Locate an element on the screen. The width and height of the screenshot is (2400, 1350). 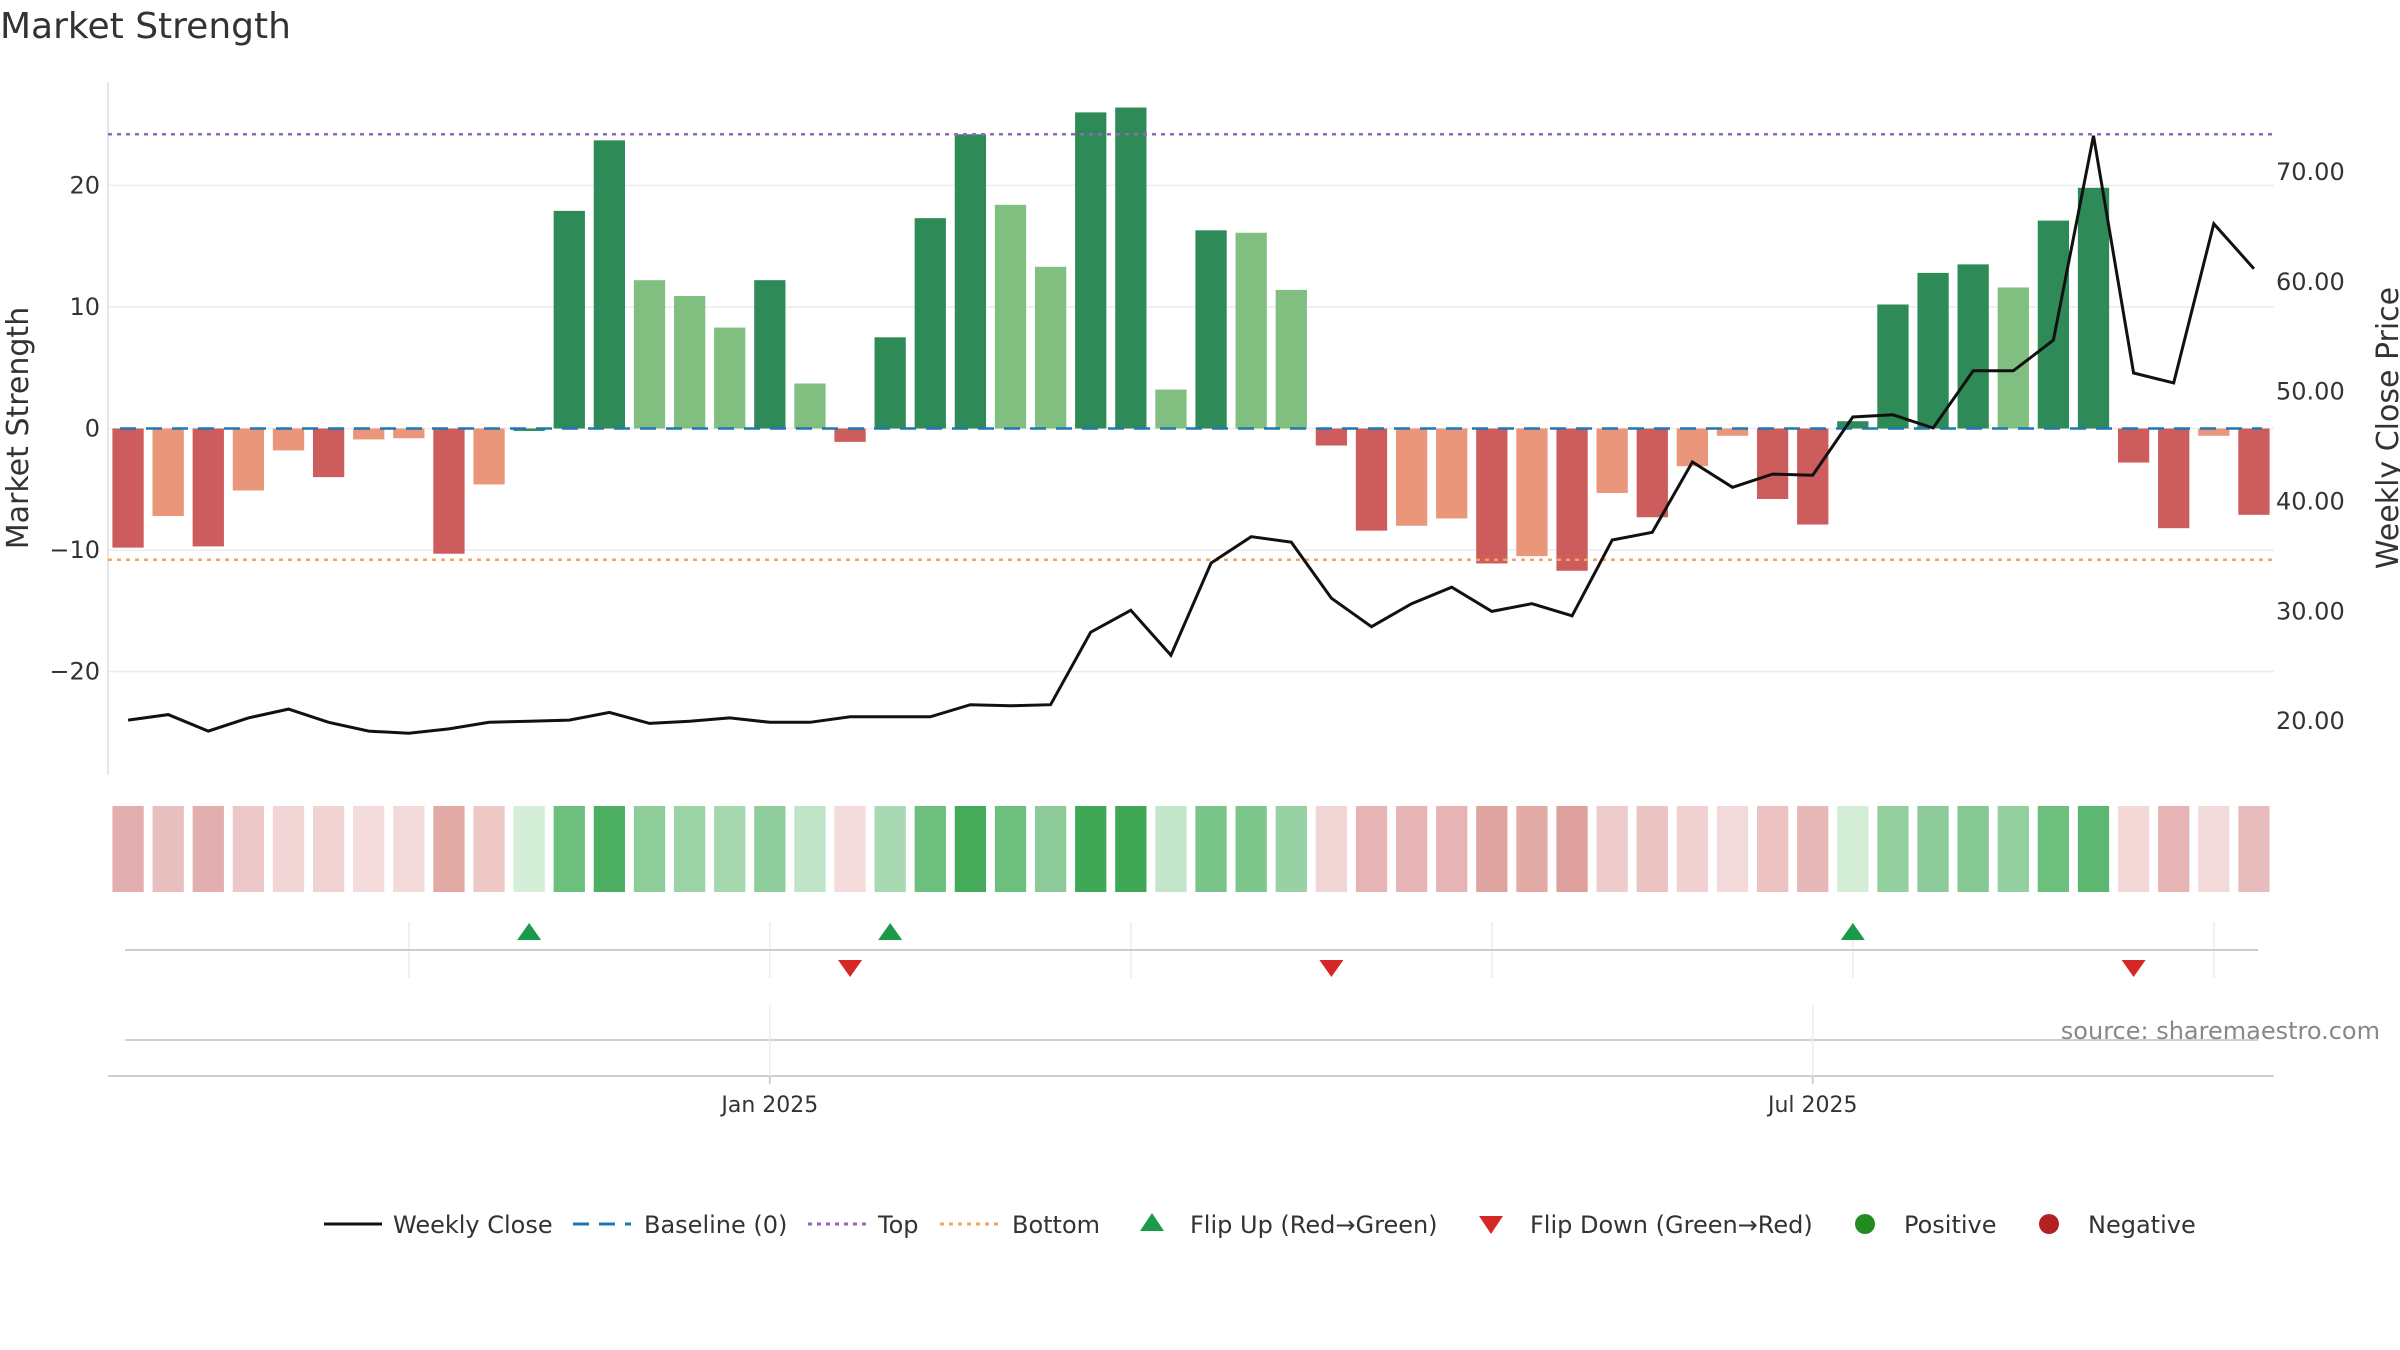
right-tick-label-4: 30.00 is located at coordinates (2310, 611).